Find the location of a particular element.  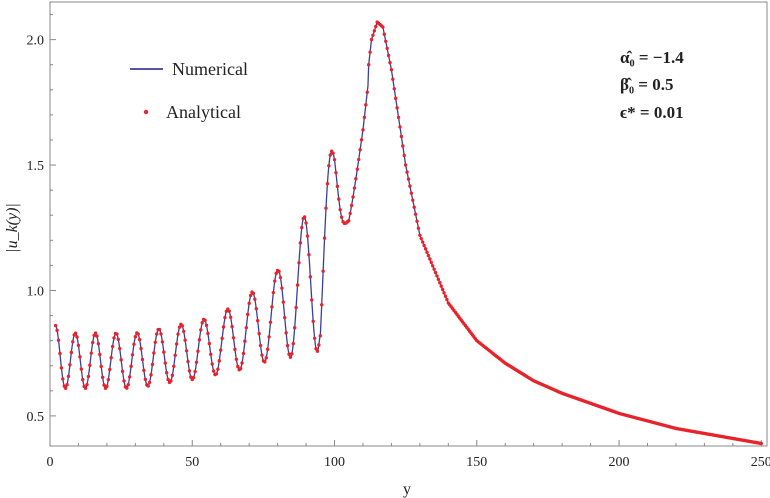

x-axis-label: y is located at coordinates (407, 489).